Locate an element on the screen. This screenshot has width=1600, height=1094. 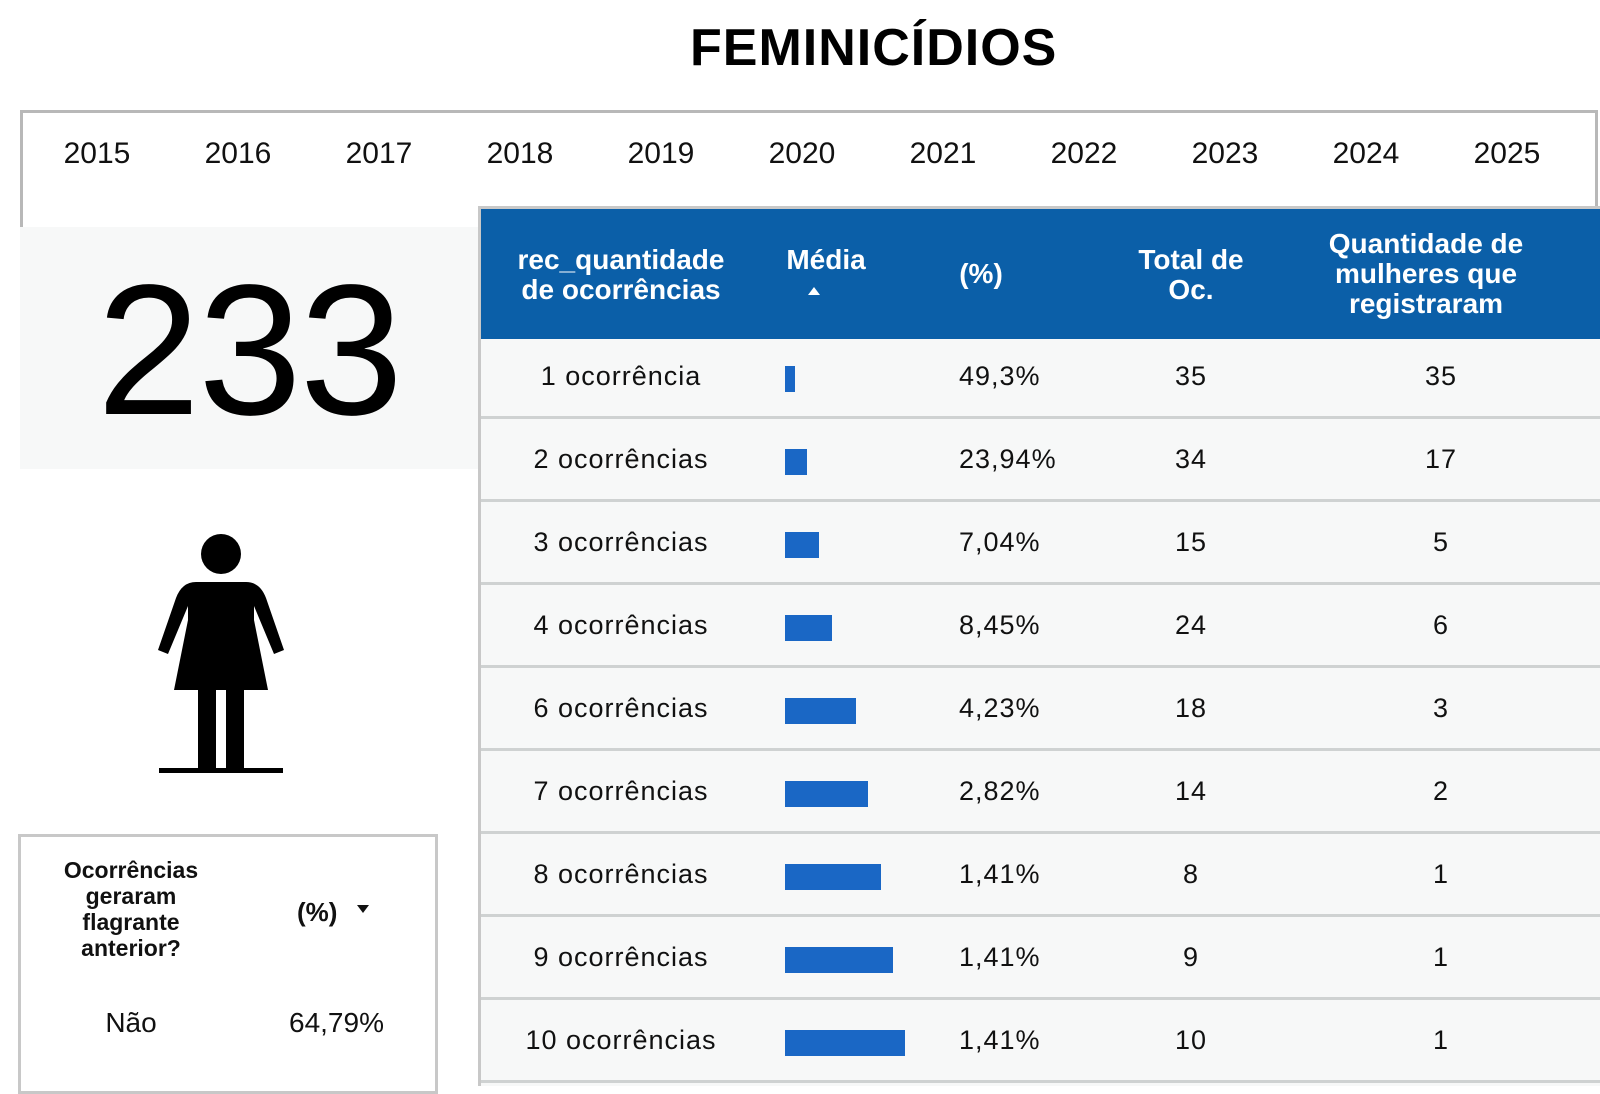
header-pct: (%) is located at coordinates (981, 273).